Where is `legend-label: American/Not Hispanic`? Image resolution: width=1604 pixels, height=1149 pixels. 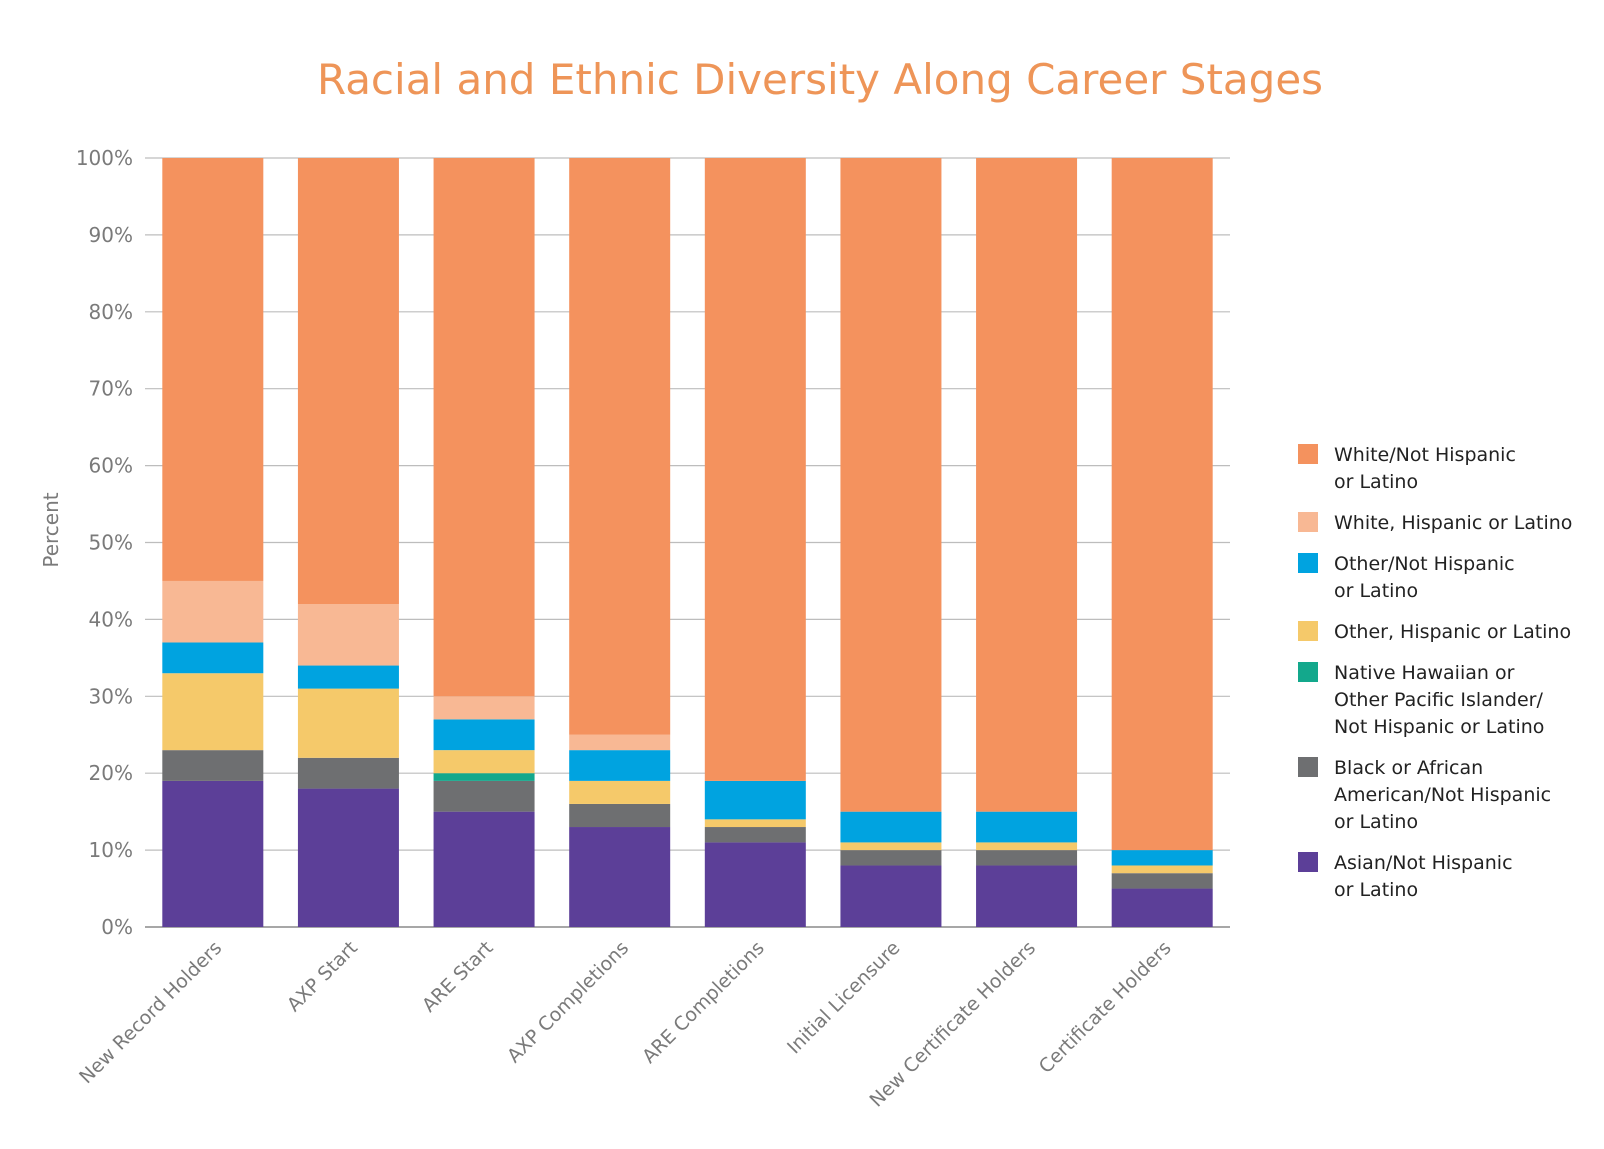
legend-label: American/Not Hispanic is located at coordinates (1442, 795).